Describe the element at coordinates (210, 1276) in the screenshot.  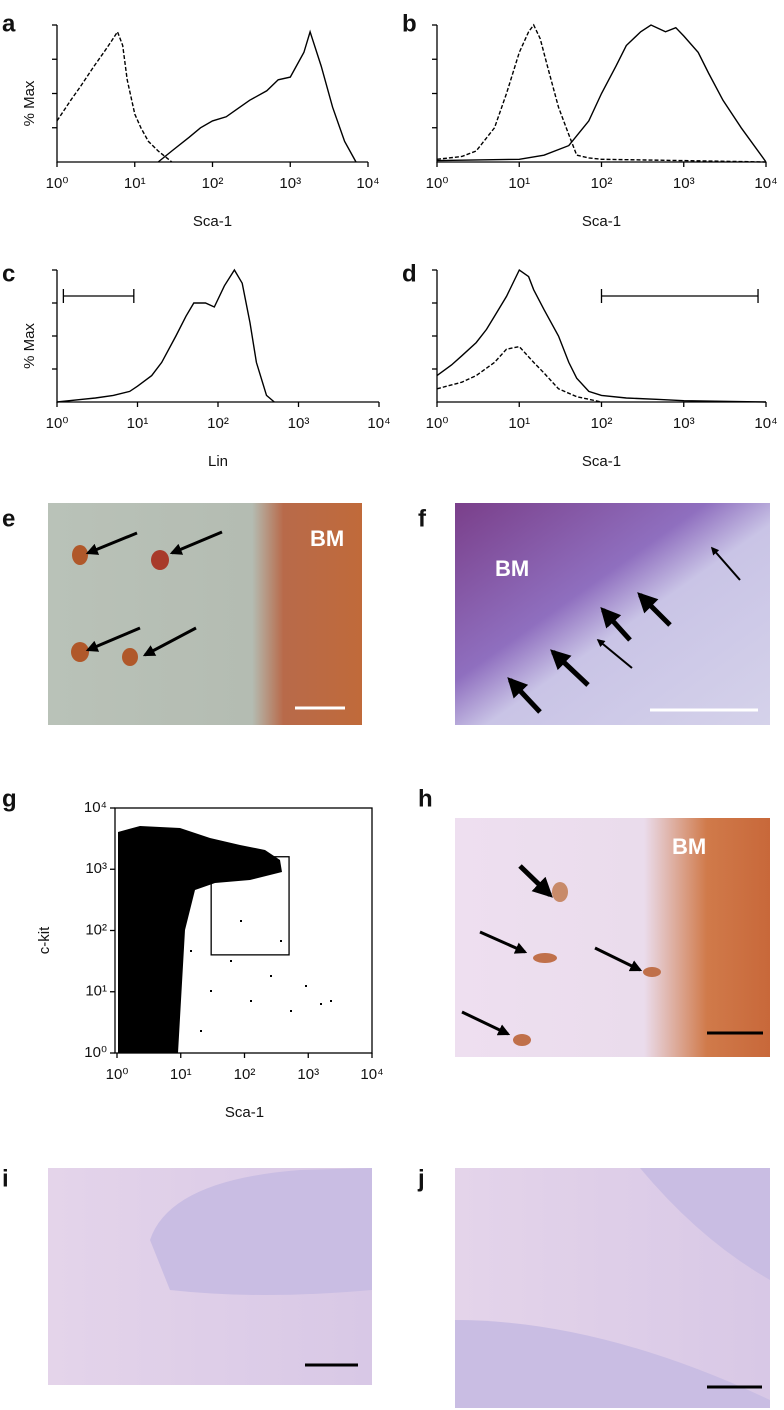
I see `micrograph-i` at that location.